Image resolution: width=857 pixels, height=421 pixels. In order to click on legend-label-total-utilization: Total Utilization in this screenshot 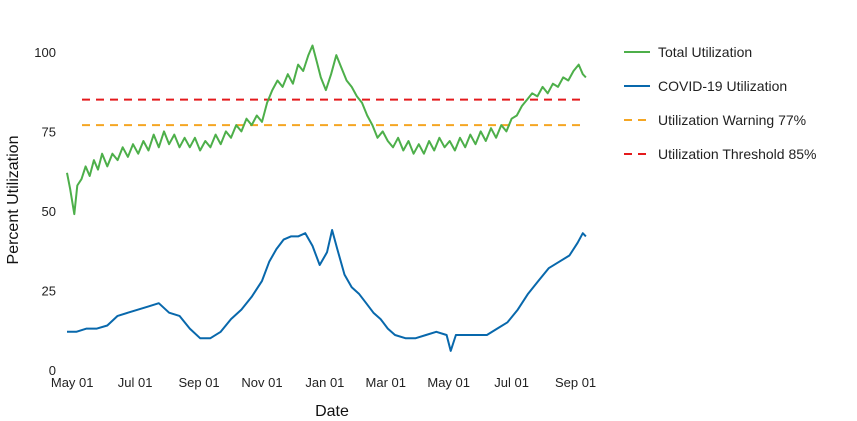, I will do `click(705, 52)`.